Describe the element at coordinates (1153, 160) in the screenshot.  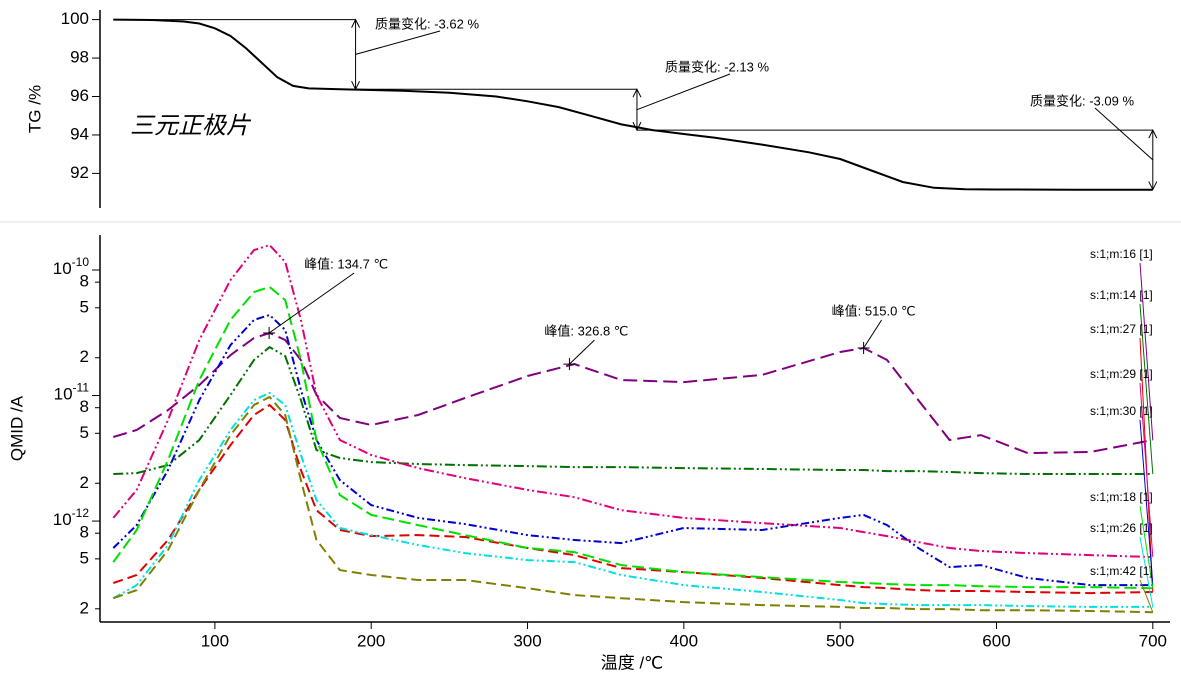
I see `arrow-head` at that location.